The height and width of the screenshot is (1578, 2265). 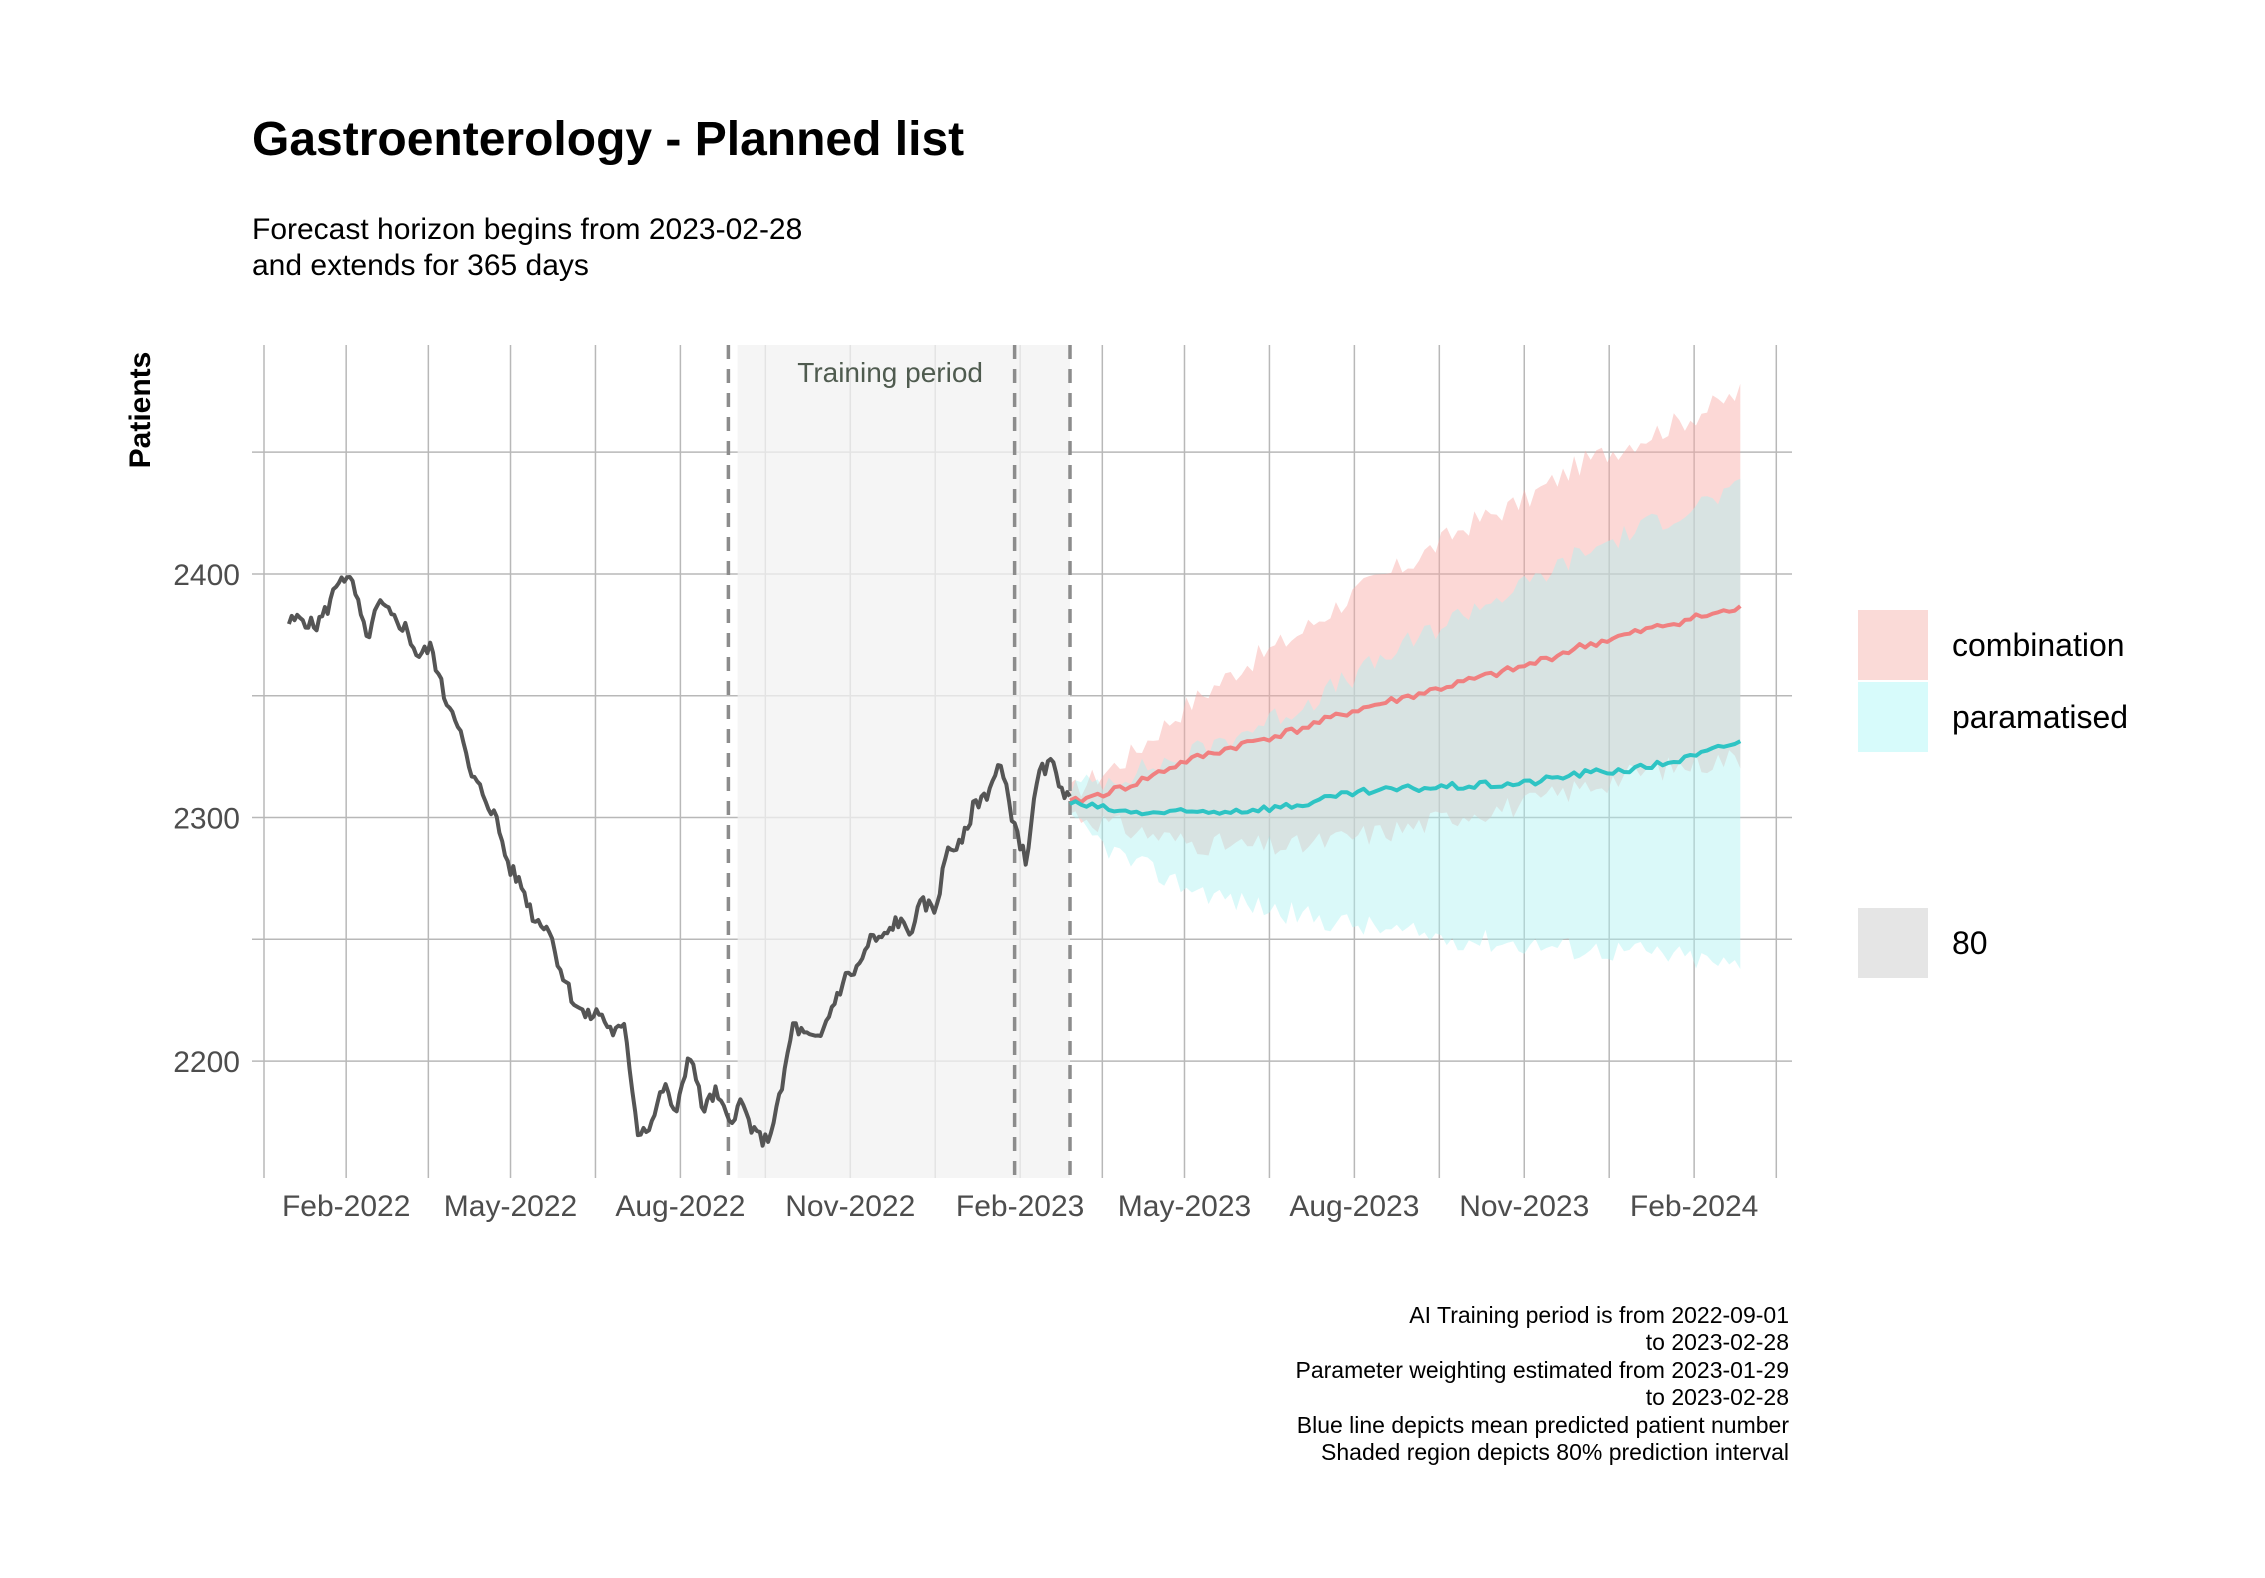 I want to click on series-line-paramatised, so click(x=1405, y=778).